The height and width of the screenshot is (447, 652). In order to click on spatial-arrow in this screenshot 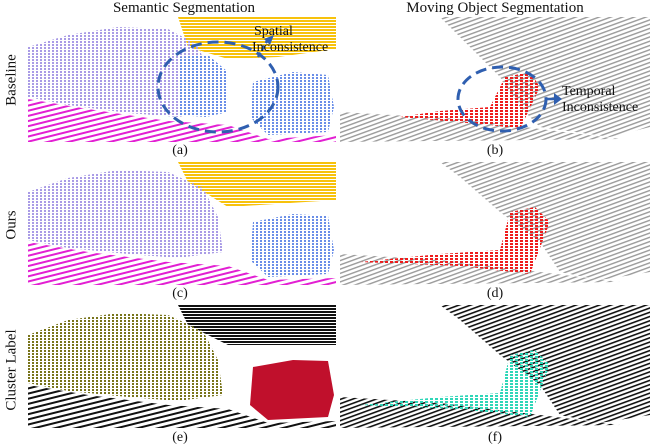, I will do `click(263, 48)`.